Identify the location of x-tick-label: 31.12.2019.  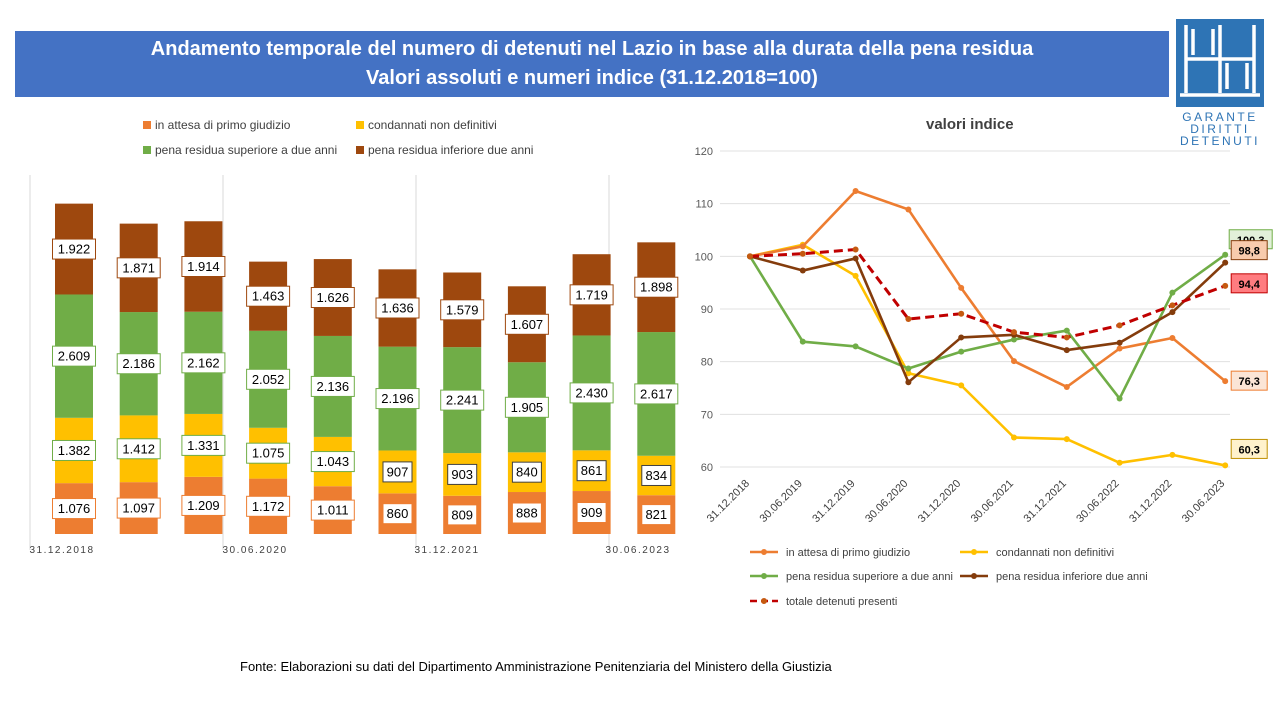
(833, 501).